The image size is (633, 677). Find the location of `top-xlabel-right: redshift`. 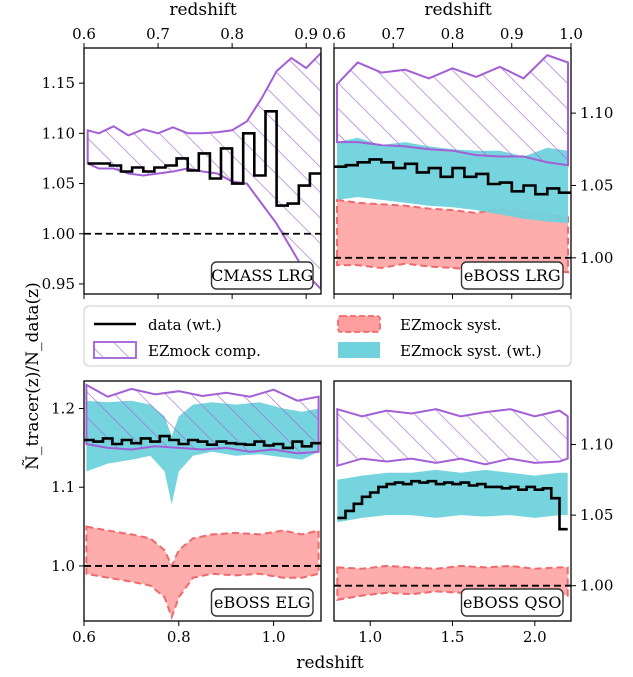

top-xlabel-right: redshift is located at coordinates (457, 10).